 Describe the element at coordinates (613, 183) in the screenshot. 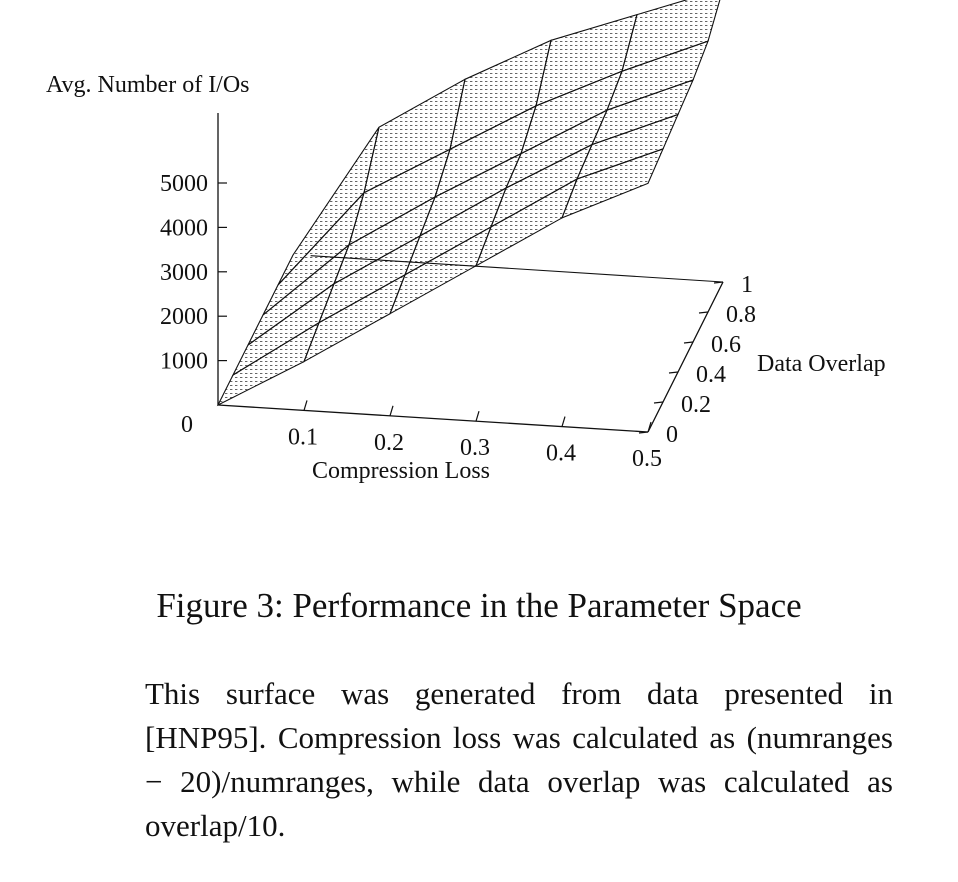

I see `surface-patch` at that location.